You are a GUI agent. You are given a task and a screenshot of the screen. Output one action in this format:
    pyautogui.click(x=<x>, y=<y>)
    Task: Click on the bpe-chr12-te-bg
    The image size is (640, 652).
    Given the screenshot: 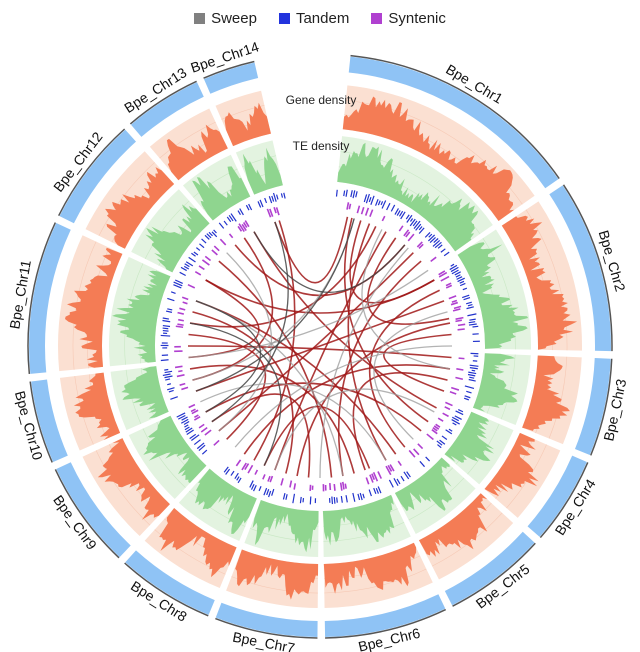 What is the action you would take?
    pyautogui.click(x=170, y=231)
    